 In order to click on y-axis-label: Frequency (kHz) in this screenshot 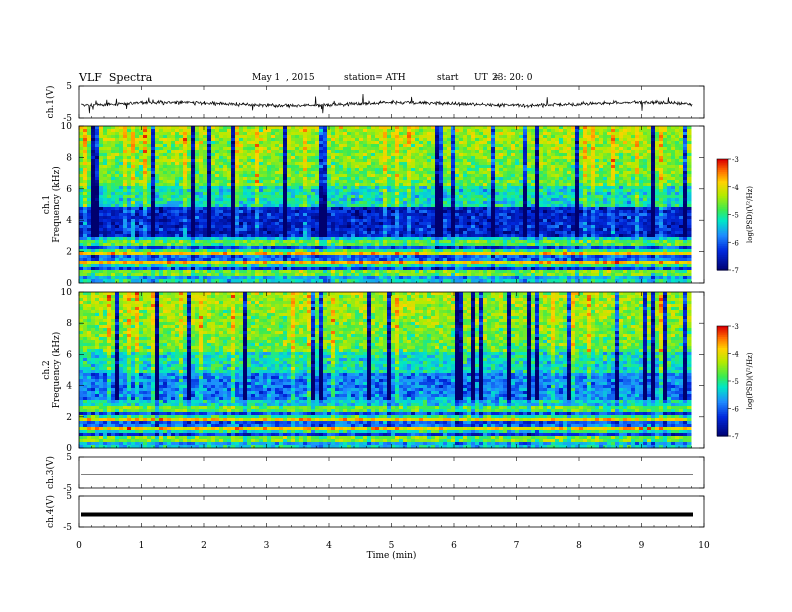, I will do `click(56, 370)`.